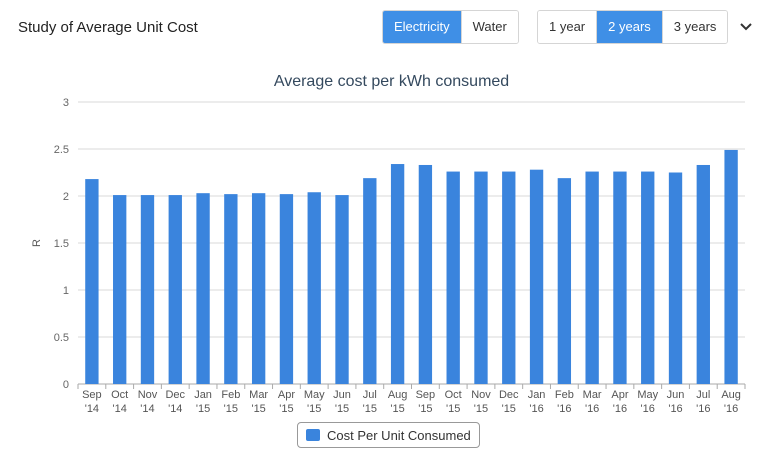 This screenshot has height=459, width=768. I want to click on legend-label: Cost Per Unit Consumed, so click(399, 435).